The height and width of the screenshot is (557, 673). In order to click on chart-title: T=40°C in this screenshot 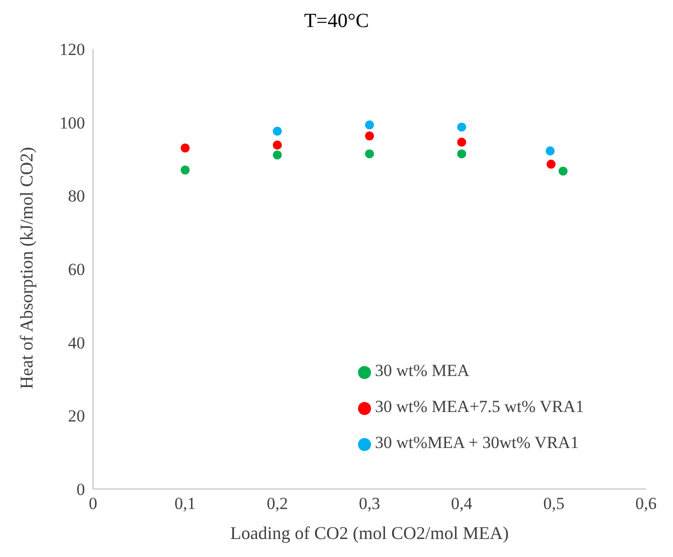, I will do `click(336, 21)`.